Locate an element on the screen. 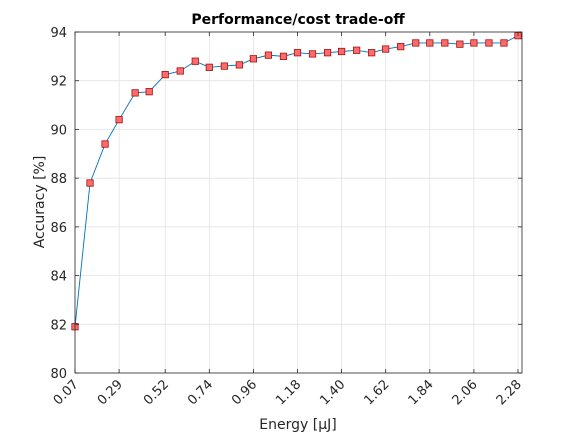 The image size is (577, 433). y-axis-title: Accuracy [%] is located at coordinates (40, 202).